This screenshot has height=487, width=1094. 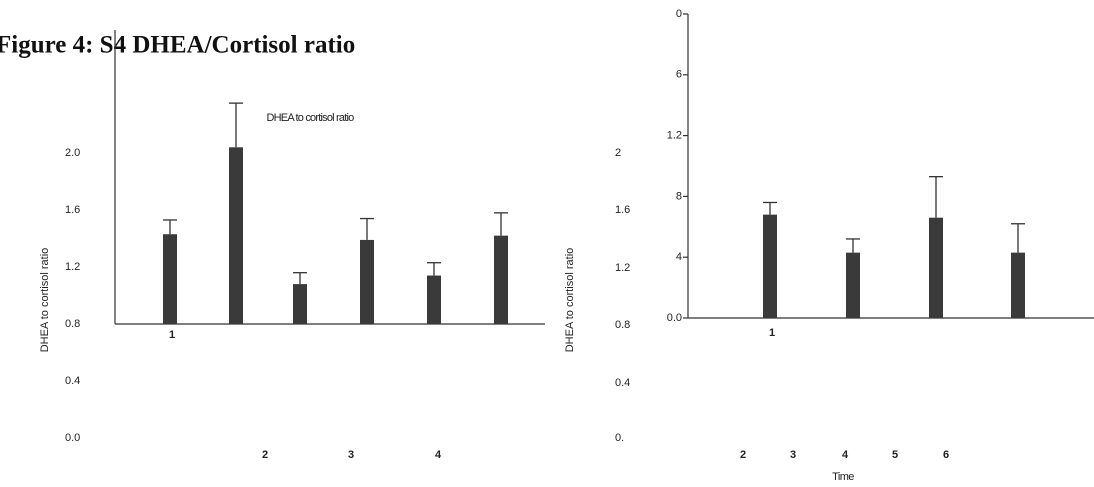 I want to click on y-tick-label: 0, so click(x=679, y=14).